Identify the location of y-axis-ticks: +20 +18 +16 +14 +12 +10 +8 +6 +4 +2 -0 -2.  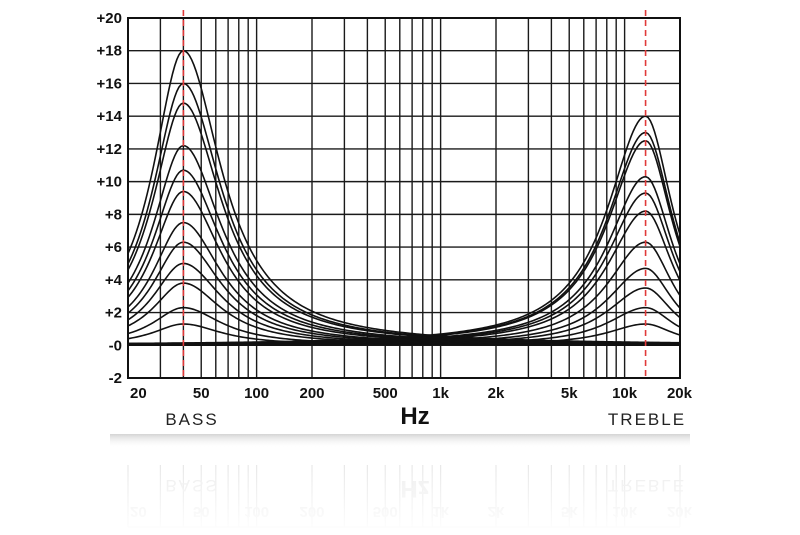
(110, 198).